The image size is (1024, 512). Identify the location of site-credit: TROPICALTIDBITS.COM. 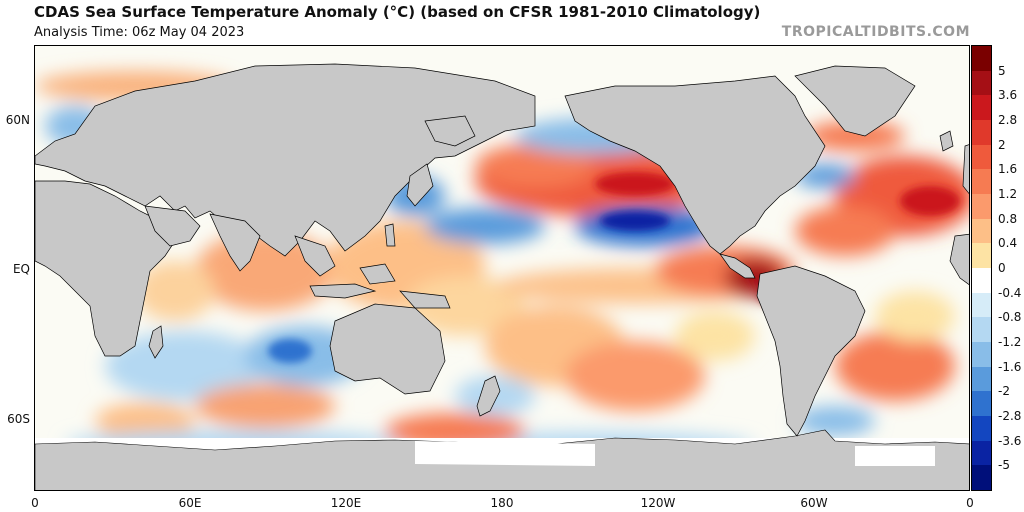
(875, 32).